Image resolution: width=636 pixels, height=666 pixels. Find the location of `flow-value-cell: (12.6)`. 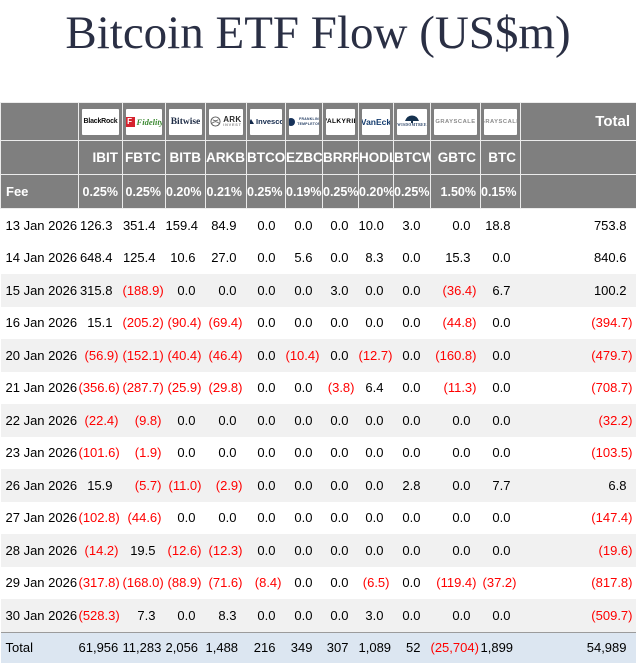

flow-value-cell: (12.6) is located at coordinates (185, 550).